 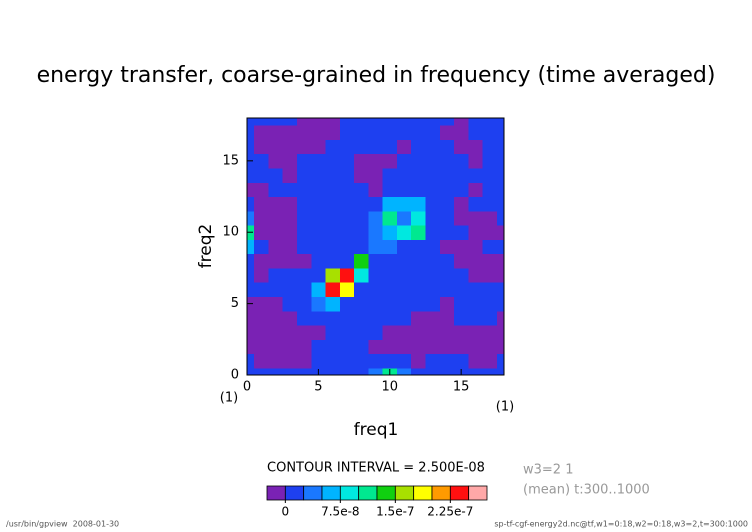 I want to click on y-tick-label: 10, so click(x=230, y=232).